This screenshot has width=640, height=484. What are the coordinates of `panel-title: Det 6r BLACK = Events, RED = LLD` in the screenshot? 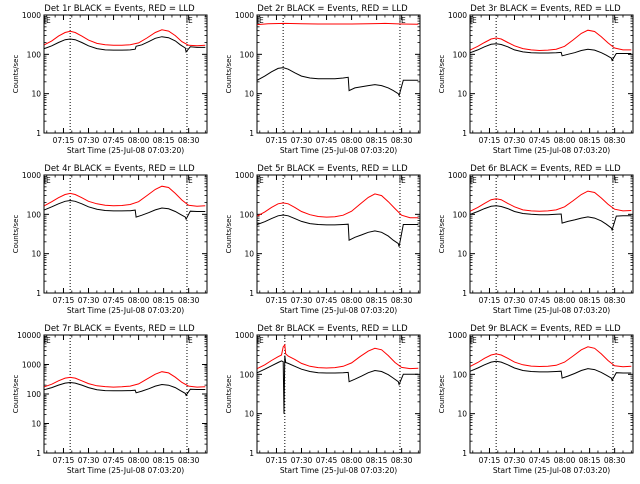 It's located at (545, 169).